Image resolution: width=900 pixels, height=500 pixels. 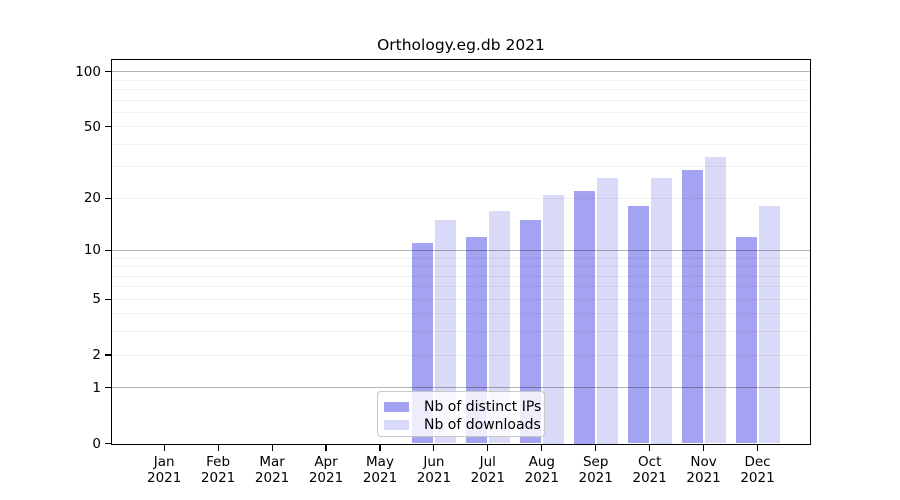 I want to click on y-tick-label: 10, so click(x=92, y=250).